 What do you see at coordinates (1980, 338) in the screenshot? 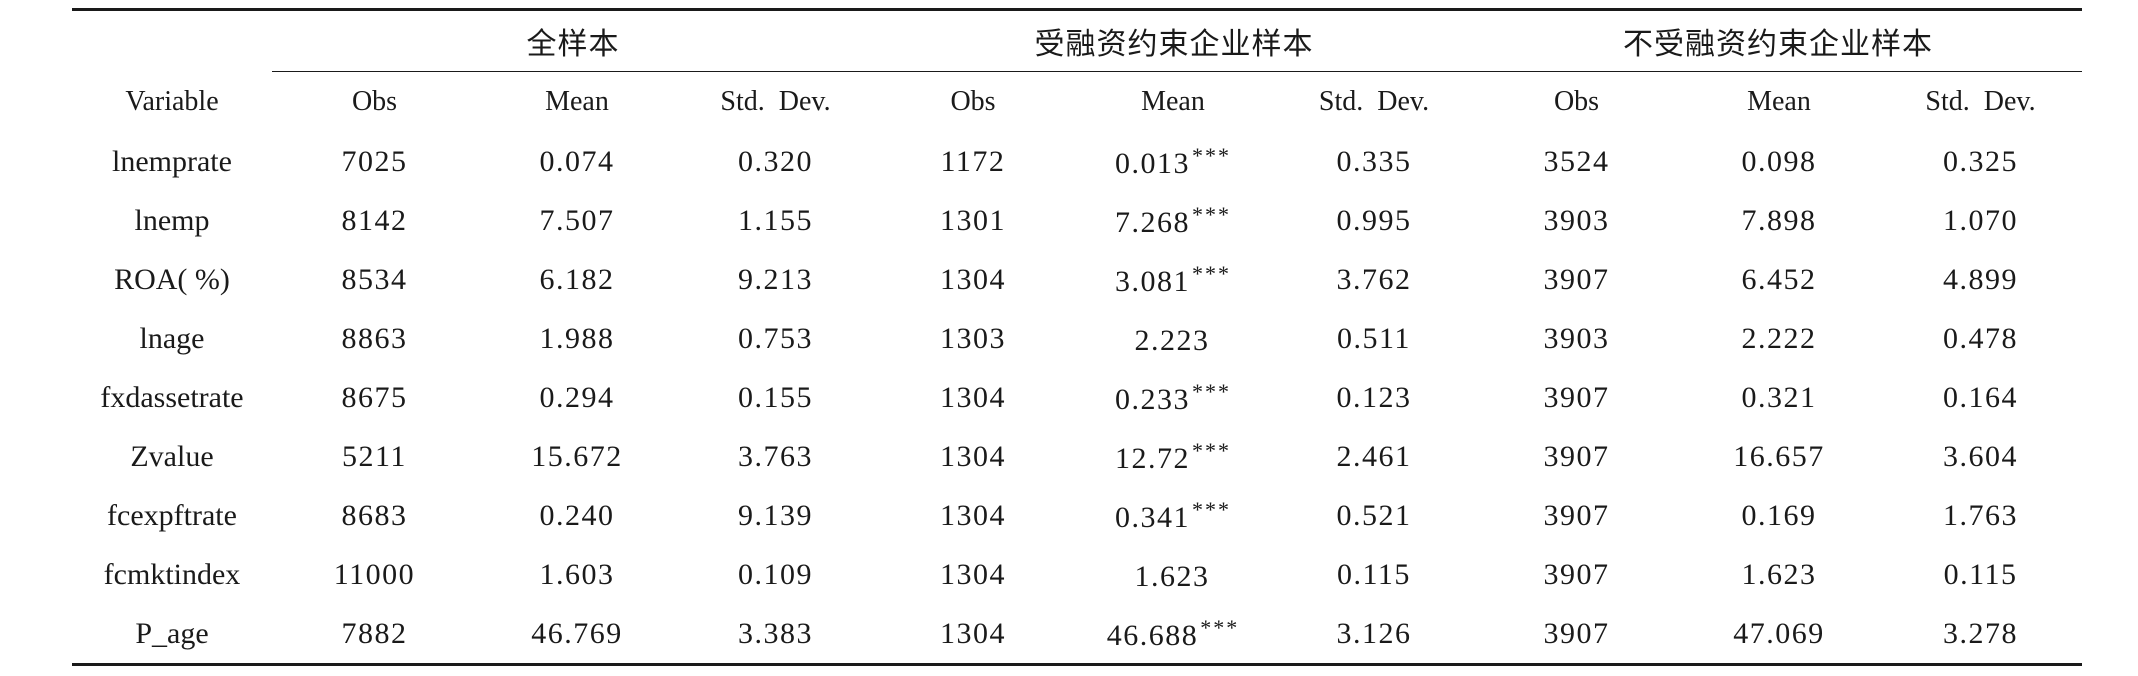
I see `cell-unconstrained-std: 0.478` at bounding box center [1980, 338].